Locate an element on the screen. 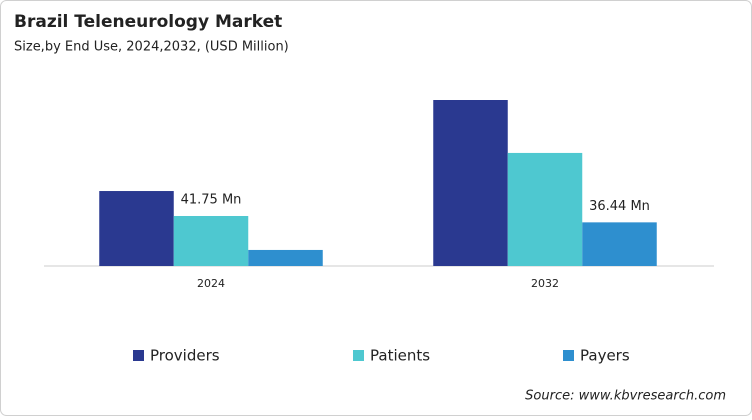 Image resolution: width=752 pixels, height=420 pixels. x-tick-label: 2032 is located at coordinates (545, 283).